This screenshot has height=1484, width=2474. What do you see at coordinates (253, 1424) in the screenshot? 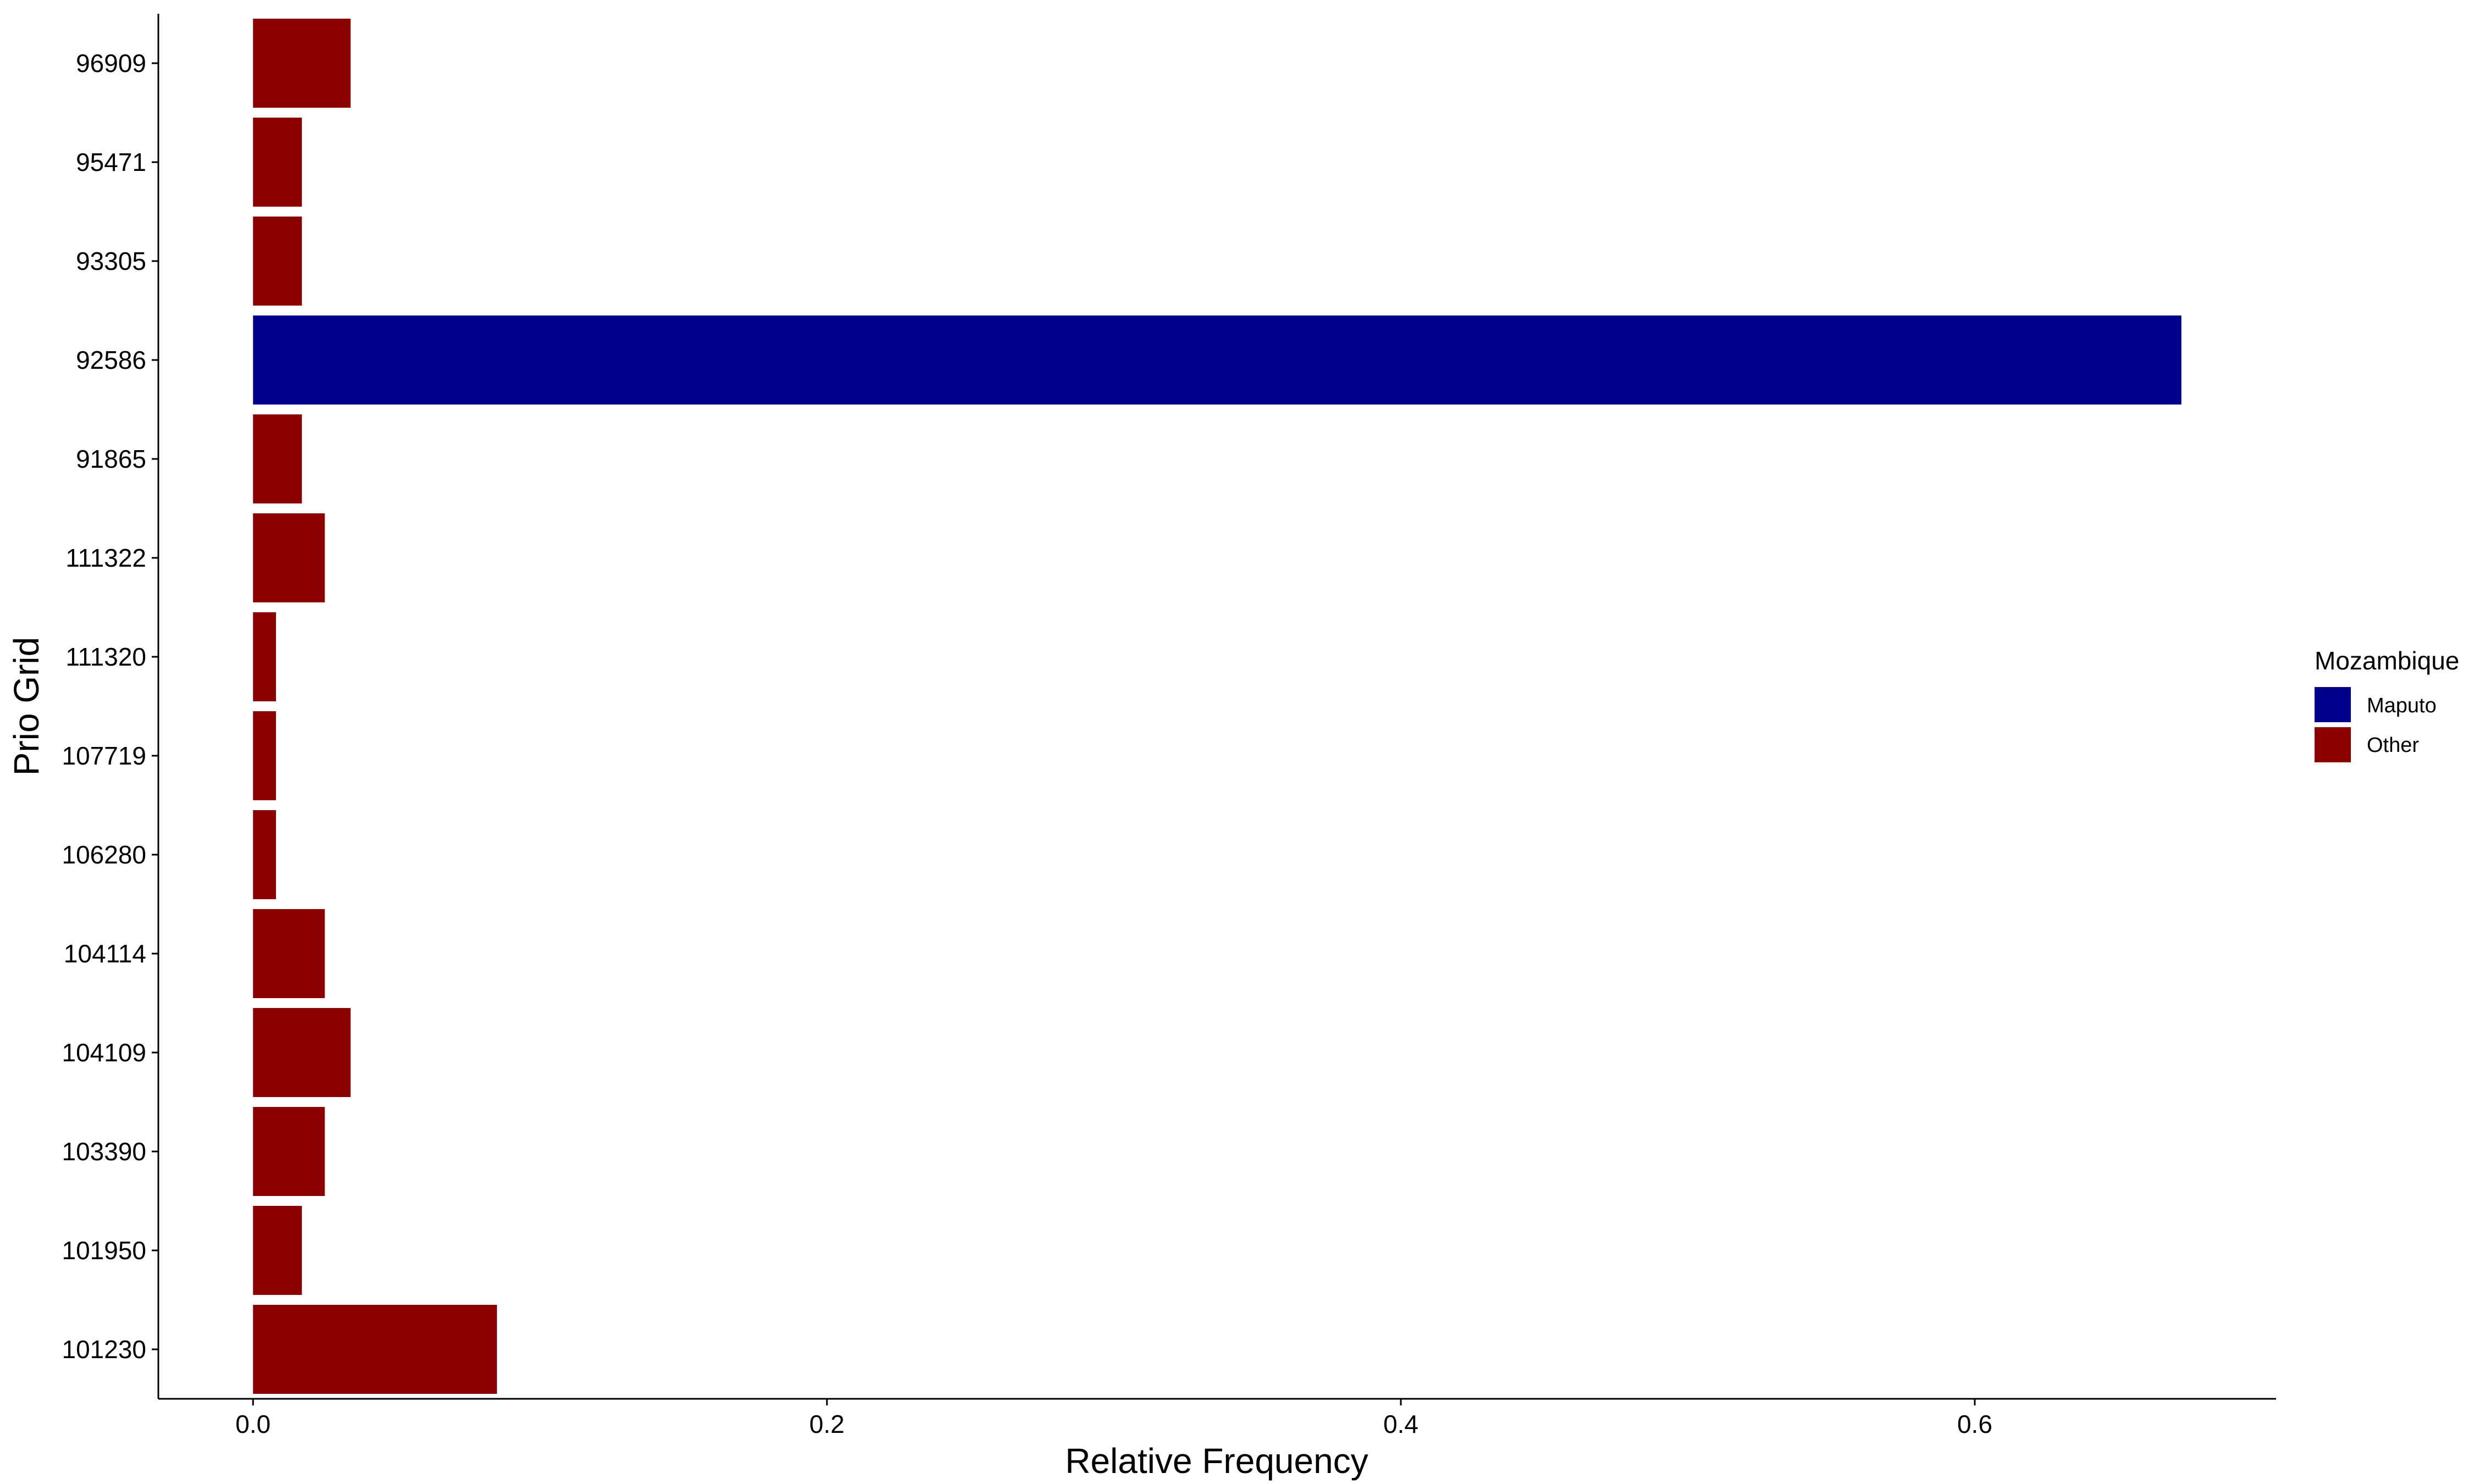
I see `x-tick-label: 0.0` at bounding box center [253, 1424].